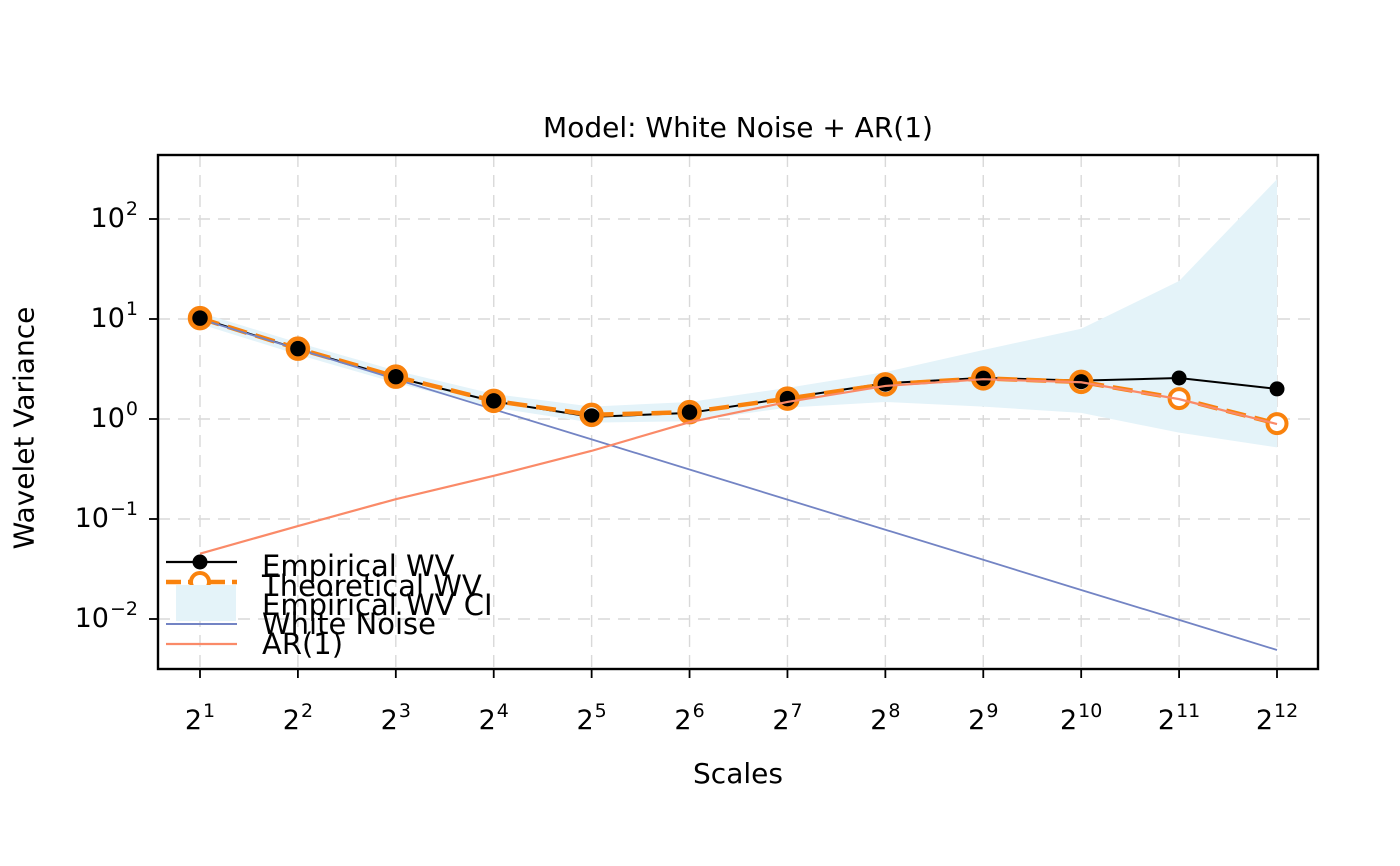 The image size is (1400, 866). Describe the element at coordinates (493, 718) in the screenshot. I see `x-tick-label: 24` at that location.